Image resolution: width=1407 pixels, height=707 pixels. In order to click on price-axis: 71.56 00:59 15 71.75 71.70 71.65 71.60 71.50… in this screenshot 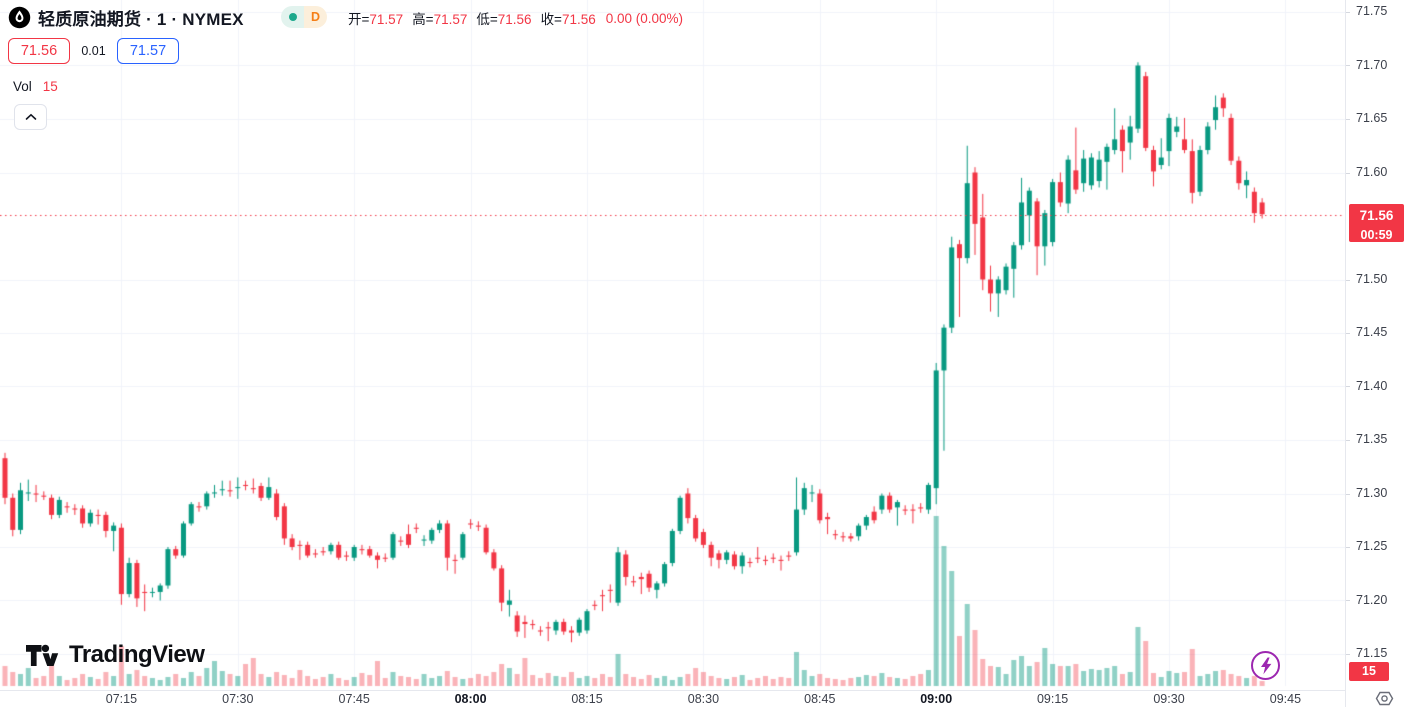, I will do `click(1376, 353)`.